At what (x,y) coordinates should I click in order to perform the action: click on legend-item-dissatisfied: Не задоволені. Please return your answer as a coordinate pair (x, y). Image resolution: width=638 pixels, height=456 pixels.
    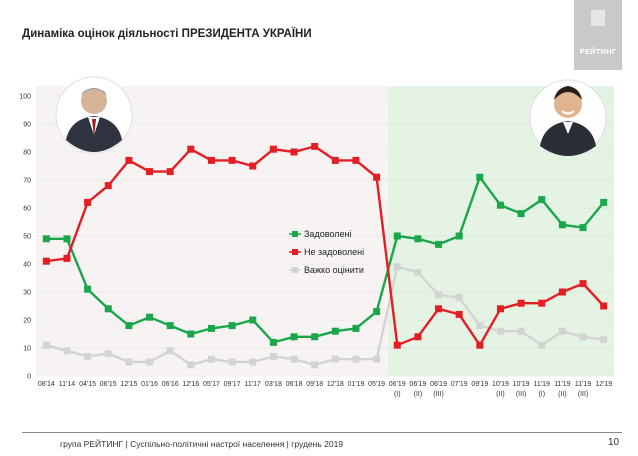
    Looking at the image, I should click on (326, 252).